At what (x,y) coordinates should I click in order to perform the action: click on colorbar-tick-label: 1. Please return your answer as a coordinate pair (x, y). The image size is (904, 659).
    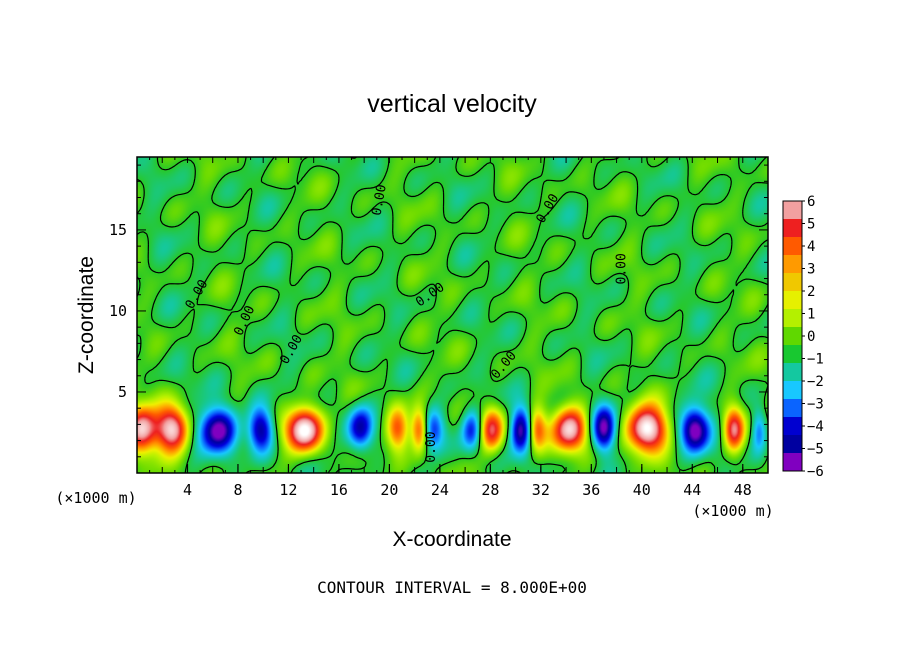
    Looking at the image, I should click on (811, 315).